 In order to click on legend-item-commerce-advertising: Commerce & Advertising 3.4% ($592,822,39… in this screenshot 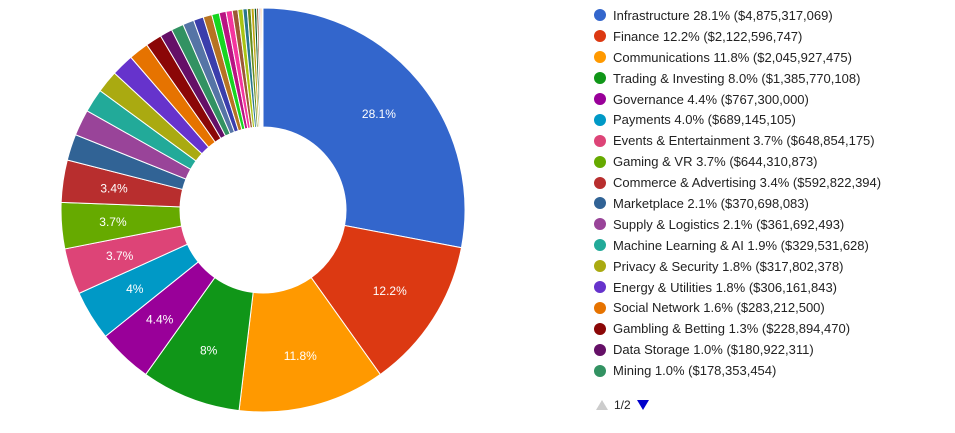, I will do `click(771, 182)`.